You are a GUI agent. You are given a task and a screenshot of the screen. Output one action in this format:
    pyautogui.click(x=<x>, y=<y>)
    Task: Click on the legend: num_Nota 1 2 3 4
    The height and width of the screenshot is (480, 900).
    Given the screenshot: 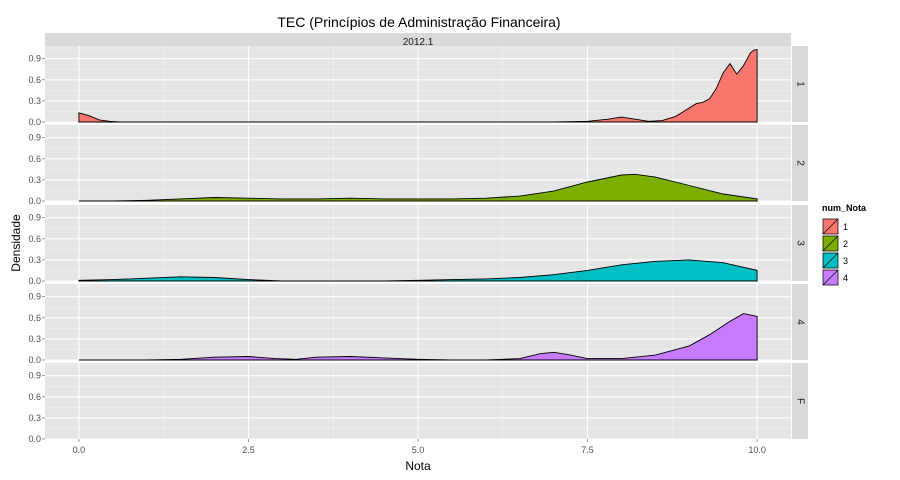 What is the action you would take?
    pyautogui.click(x=844, y=245)
    